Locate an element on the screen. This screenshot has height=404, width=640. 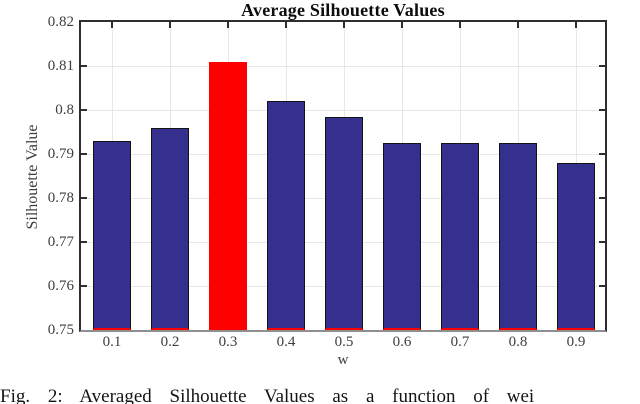
x-tick-label: 0.5 is located at coordinates (344, 342).